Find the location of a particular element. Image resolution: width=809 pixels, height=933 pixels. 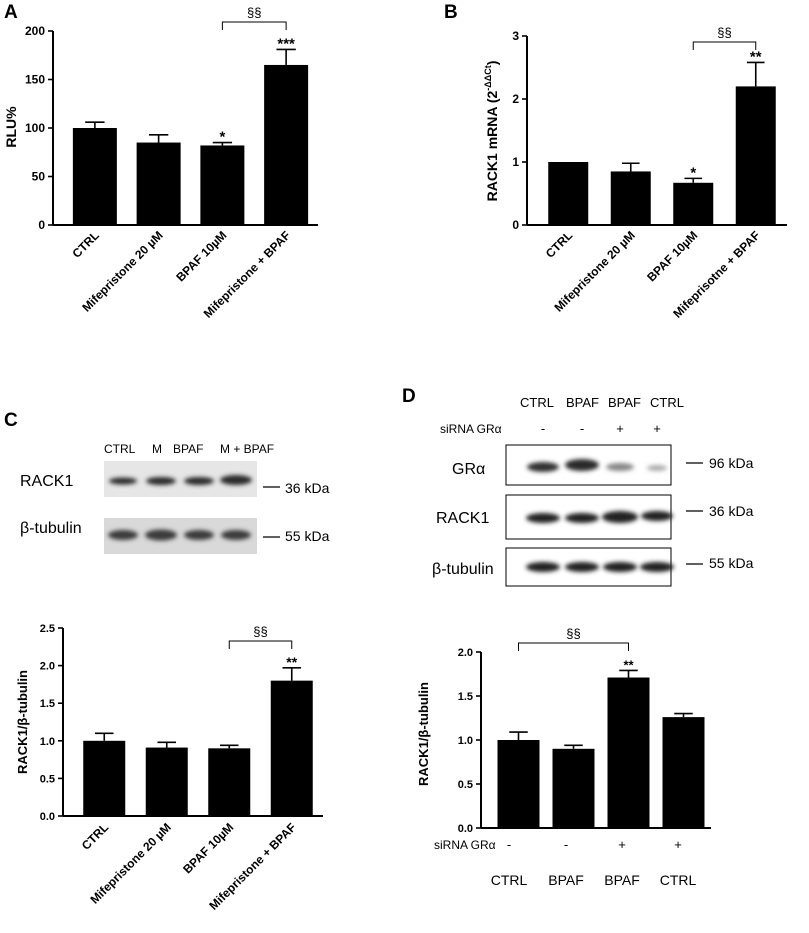

blot-d-row-label-tubulin: β-tubulin is located at coordinates (463, 569).